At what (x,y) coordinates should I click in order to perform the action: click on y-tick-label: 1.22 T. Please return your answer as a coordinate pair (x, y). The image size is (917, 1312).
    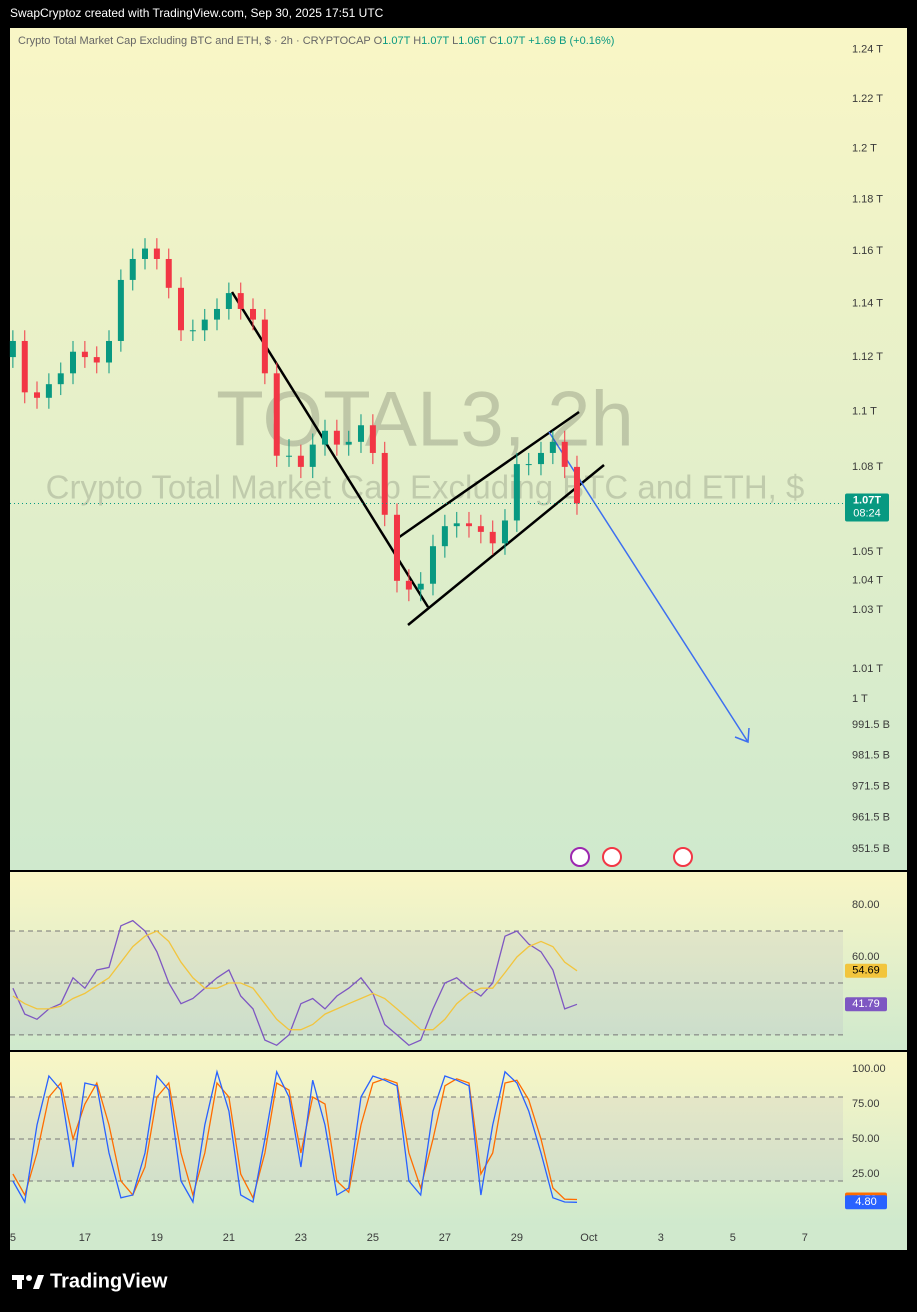
    Looking at the image, I should click on (867, 99).